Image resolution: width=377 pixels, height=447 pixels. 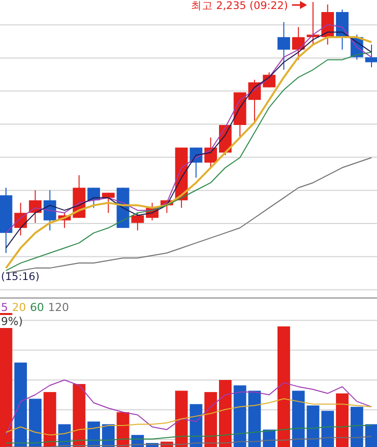 What do you see at coordinates (58, 307) in the screenshot?
I see `text: 120` at bounding box center [58, 307].